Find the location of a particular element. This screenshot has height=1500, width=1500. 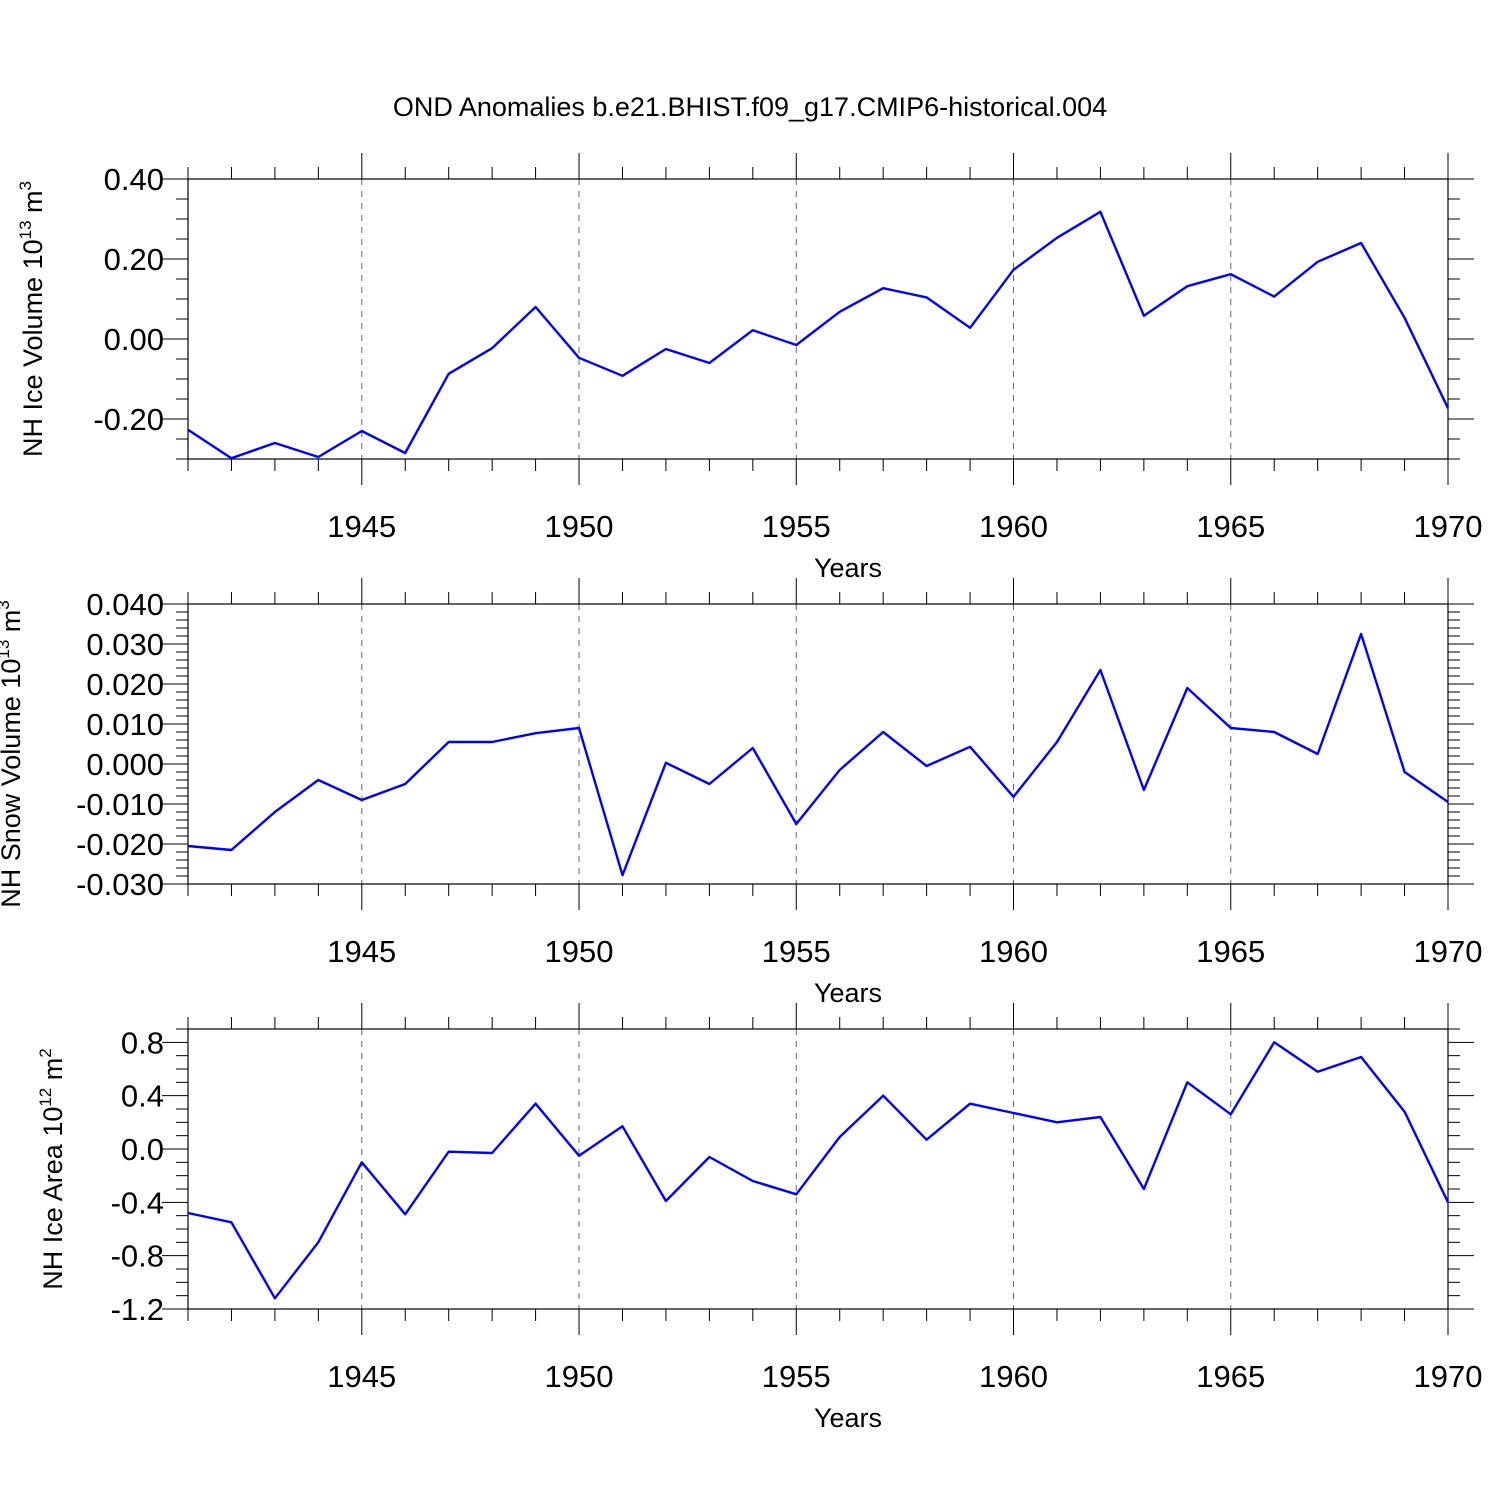

y-tick-label: 0.030 is located at coordinates (125, 644).